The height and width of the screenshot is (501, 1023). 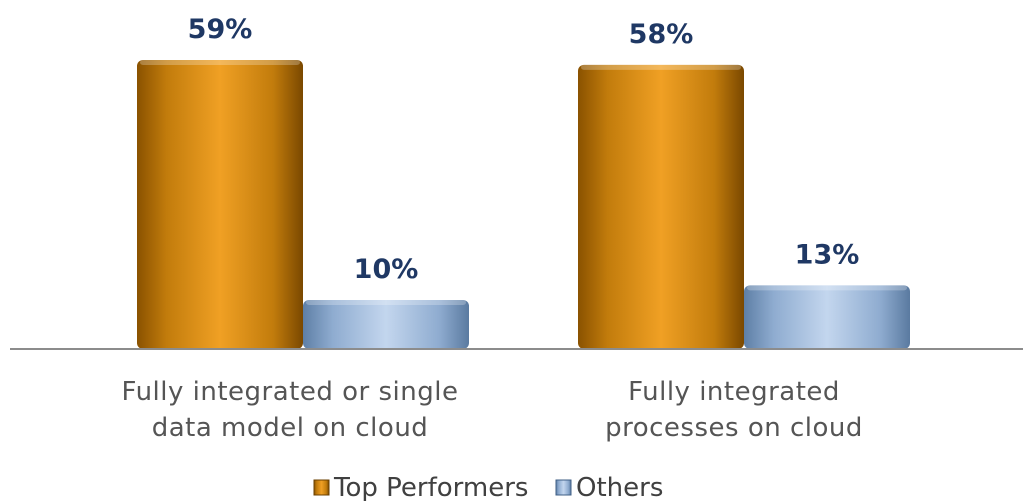 What do you see at coordinates (290, 428) in the screenshot?
I see `category-label-1-line-2: data model on cloud` at bounding box center [290, 428].